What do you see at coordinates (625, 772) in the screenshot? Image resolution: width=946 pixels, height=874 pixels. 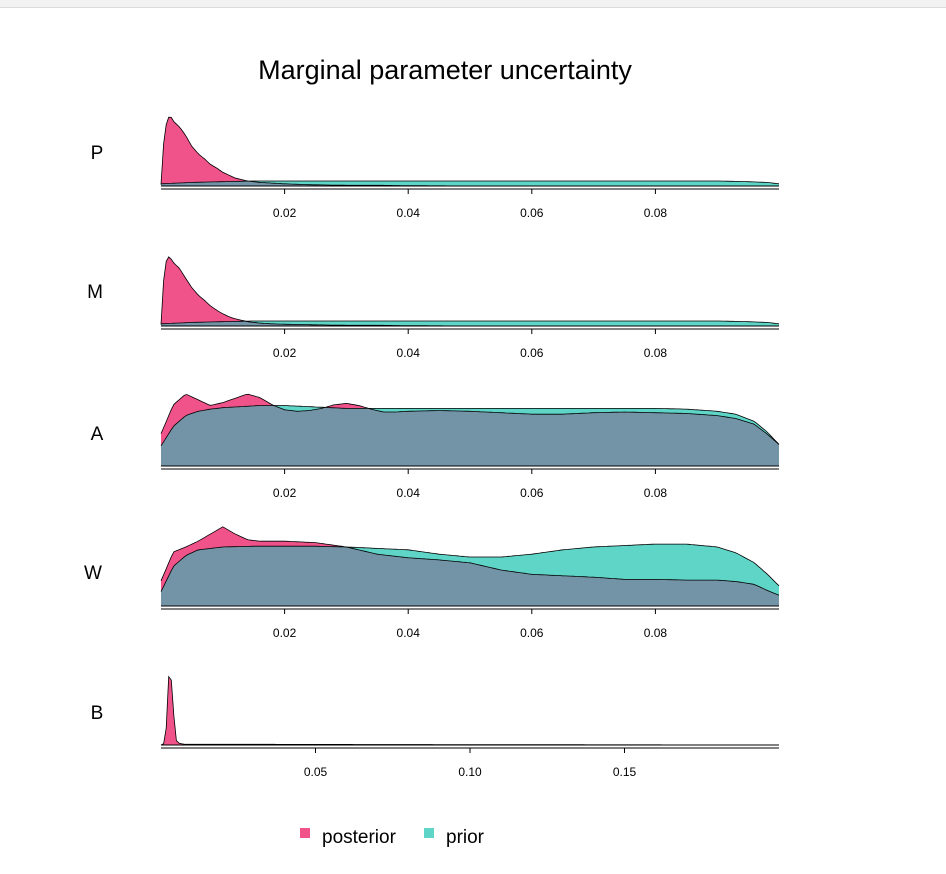 I see `x-tick-label: 0.15` at bounding box center [625, 772].